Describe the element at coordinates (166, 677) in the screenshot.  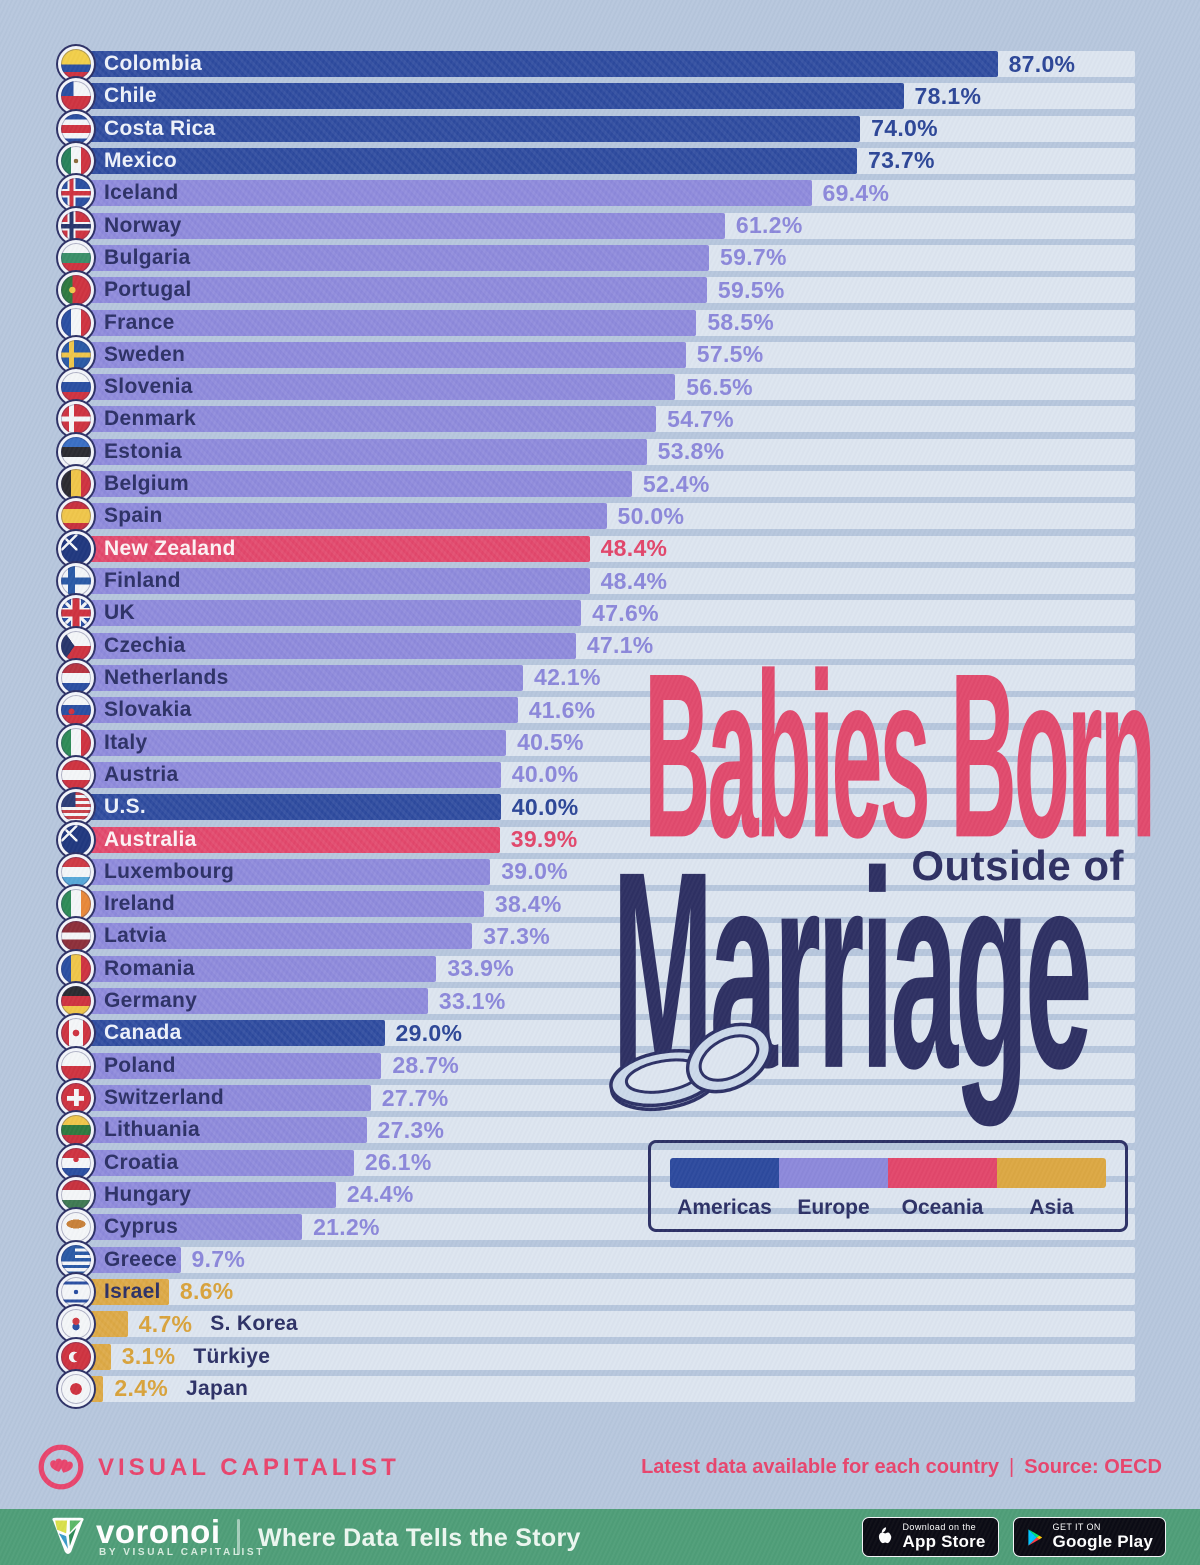
I see `country-label: Netherlands` at that location.